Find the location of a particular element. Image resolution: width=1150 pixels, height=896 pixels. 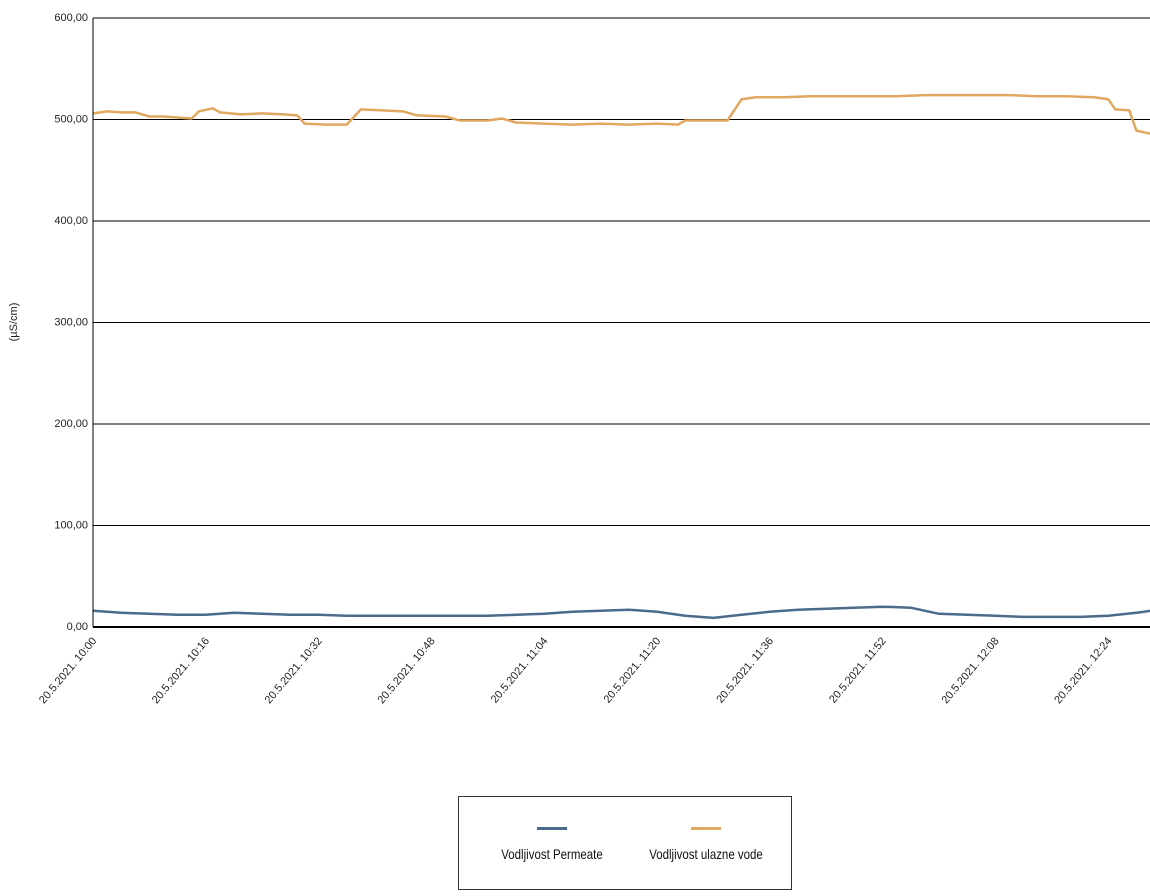

x-tick-label: 20.5.2021. 12:08 is located at coordinates (970, 670).